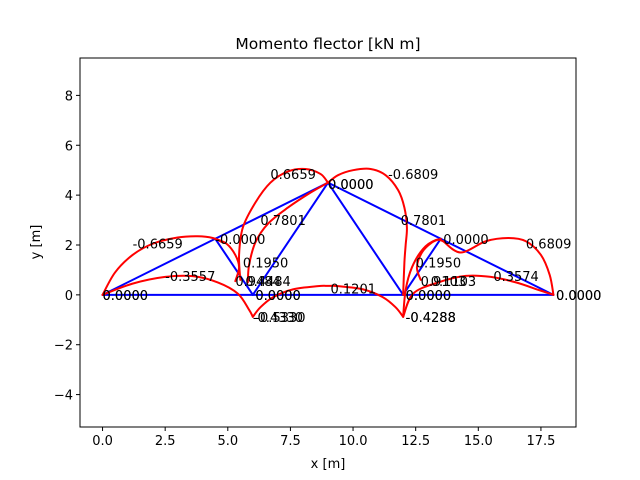 This screenshot has width=640, height=480. Describe the element at coordinates (413, 175) in the screenshot. I see `moment-value-label: -0.6809` at that location.